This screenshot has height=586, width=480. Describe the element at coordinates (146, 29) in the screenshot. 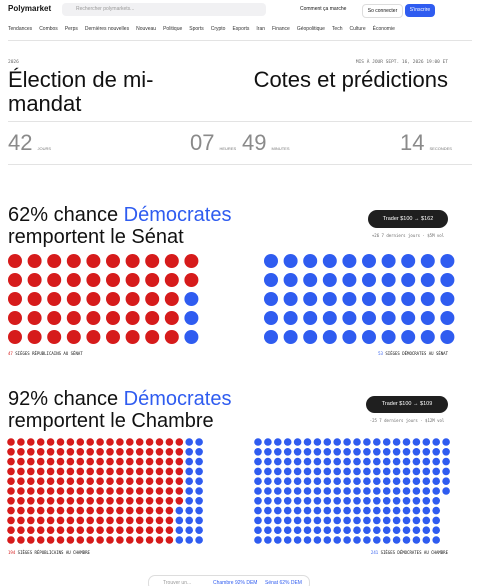

I see `category-tab: Nouveau` at that location.